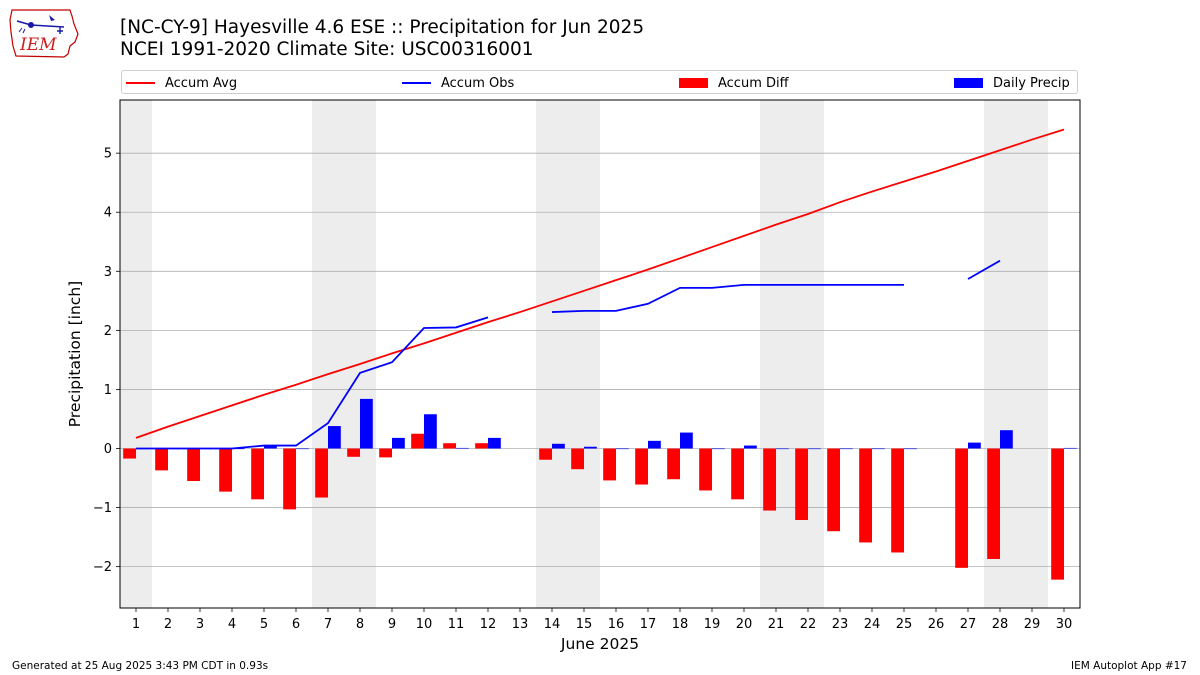 Image resolution: width=1200 pixels, height=675 pixels. What do you see at coordinates (327, 49) in the screenshot?
I see `chart-subtitle: NCEI 1991-2020 Climate Site: USC00316001` at bounding box center [327, 49].